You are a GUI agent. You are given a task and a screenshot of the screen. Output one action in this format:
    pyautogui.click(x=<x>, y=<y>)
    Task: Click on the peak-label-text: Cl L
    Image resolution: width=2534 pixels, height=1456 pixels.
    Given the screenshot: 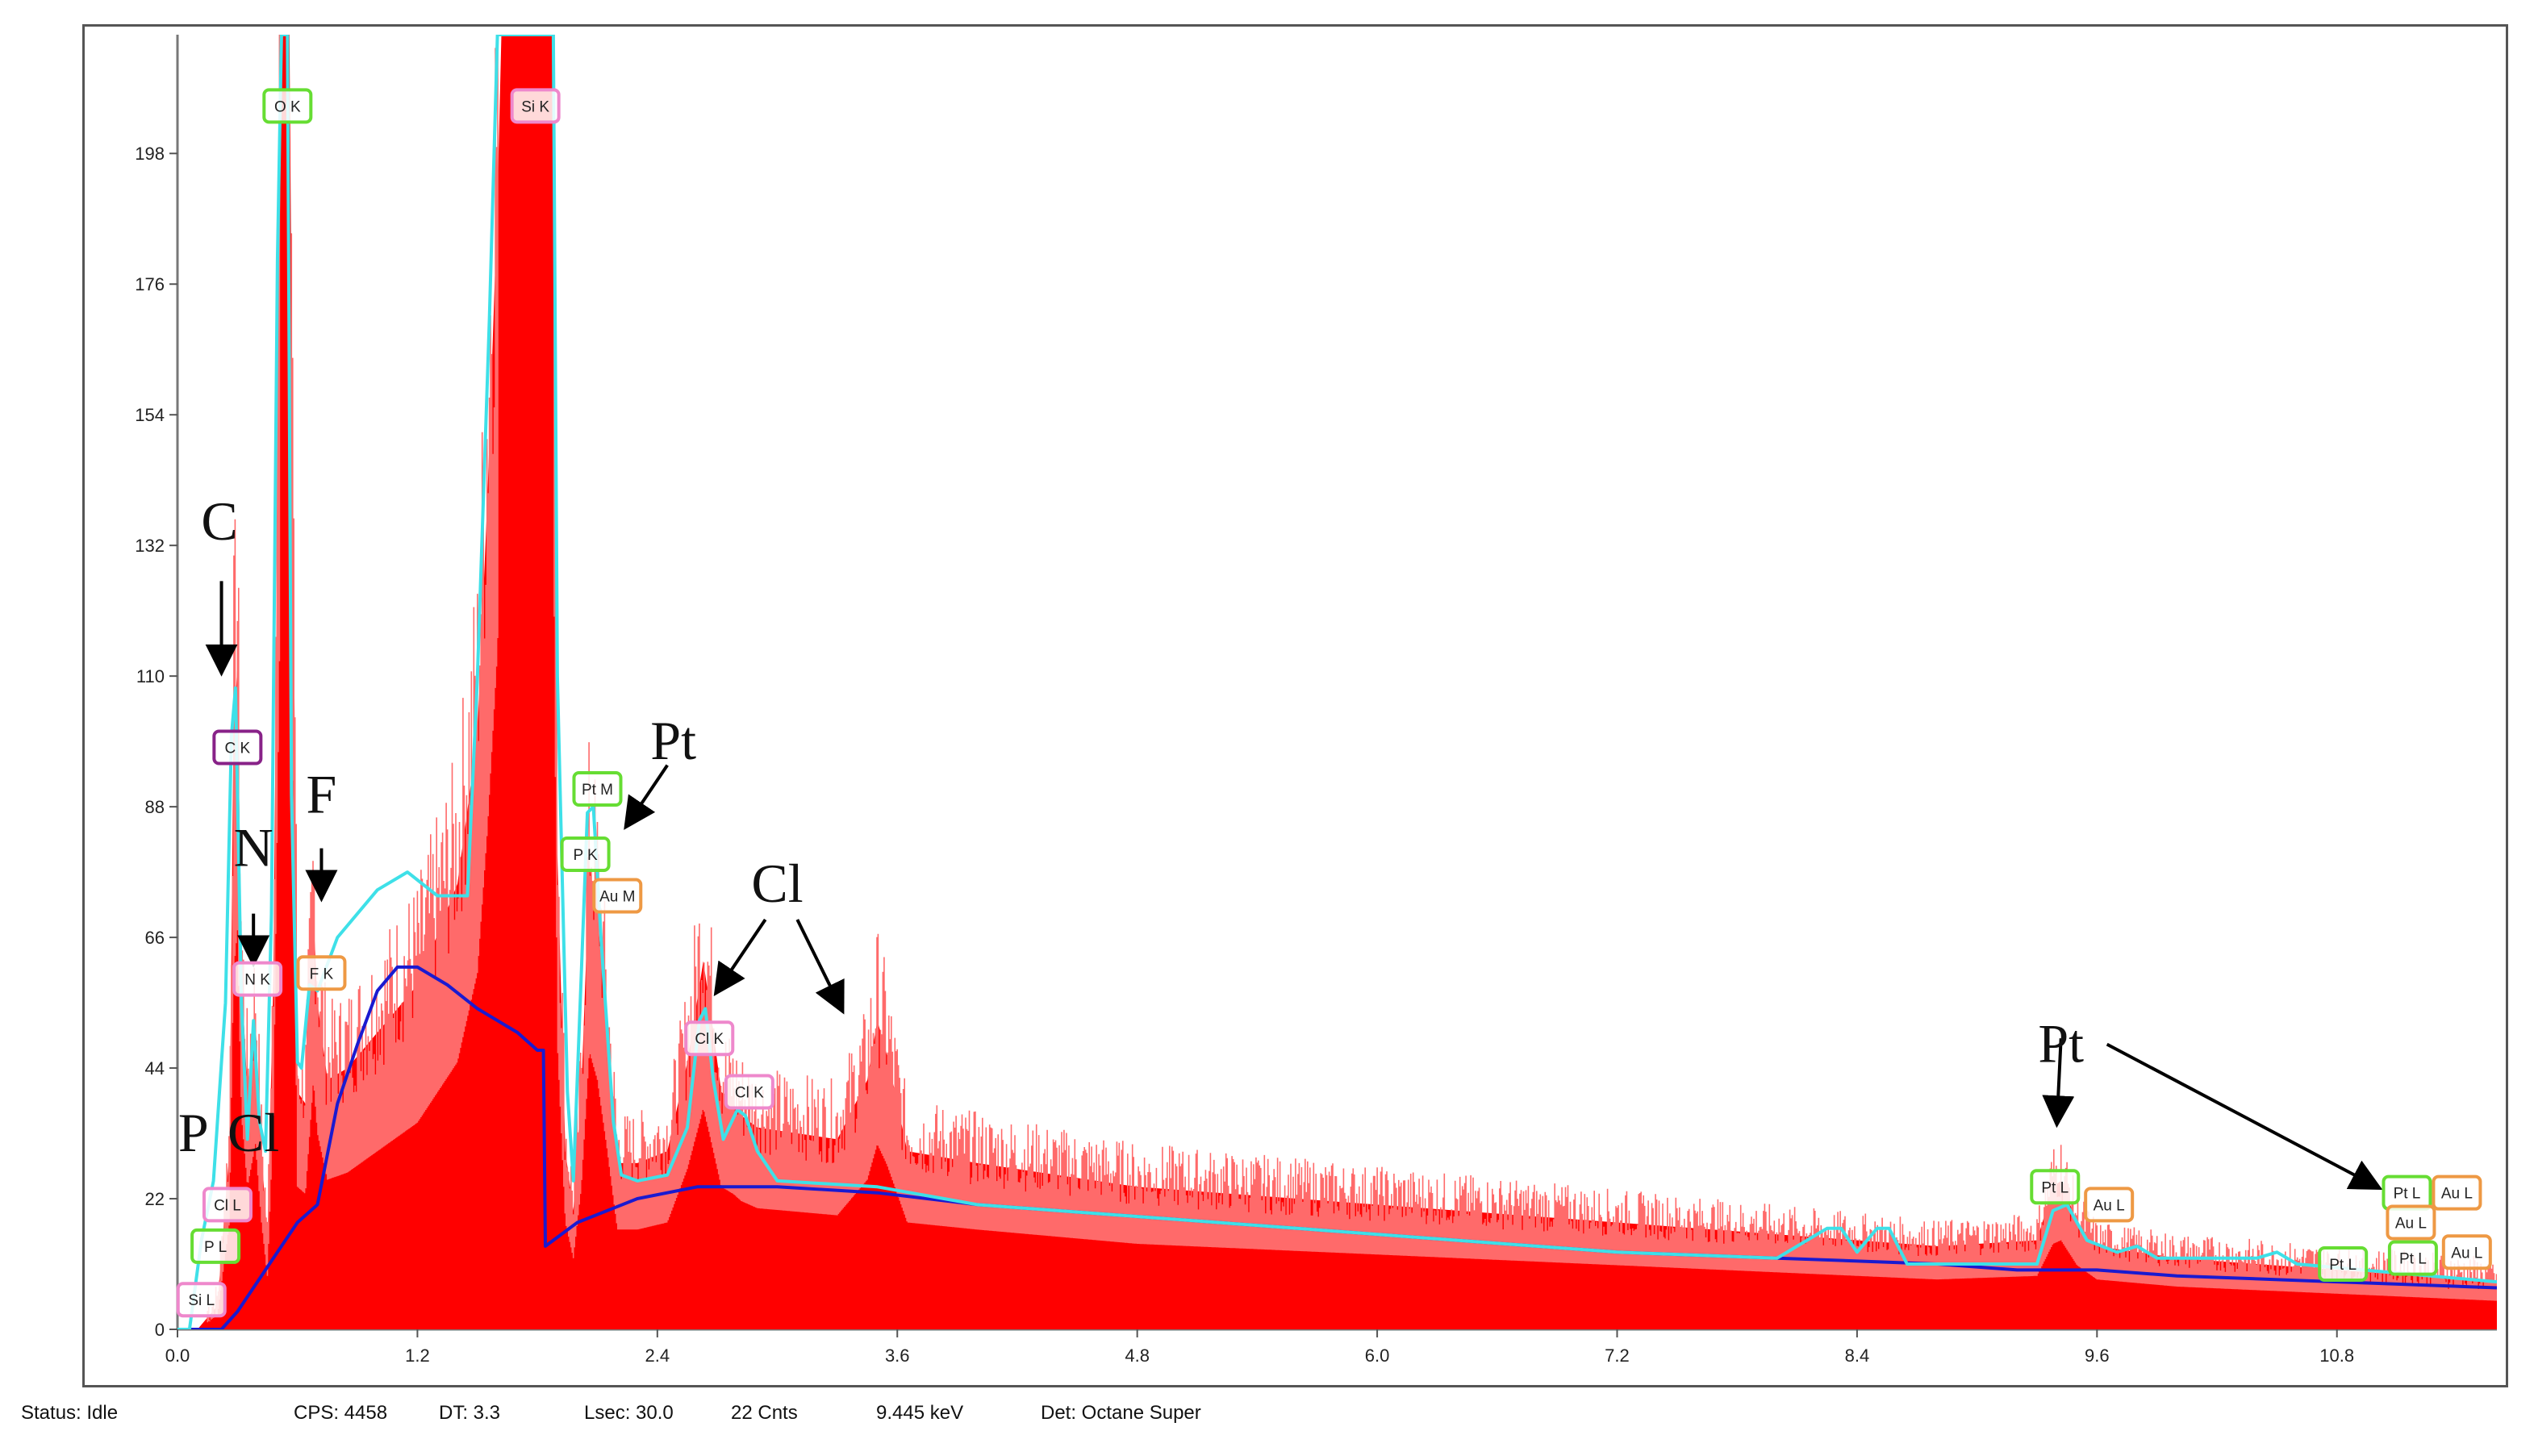 What is the action you would take?
    pyautogui.click(x=227, y=1205)
    